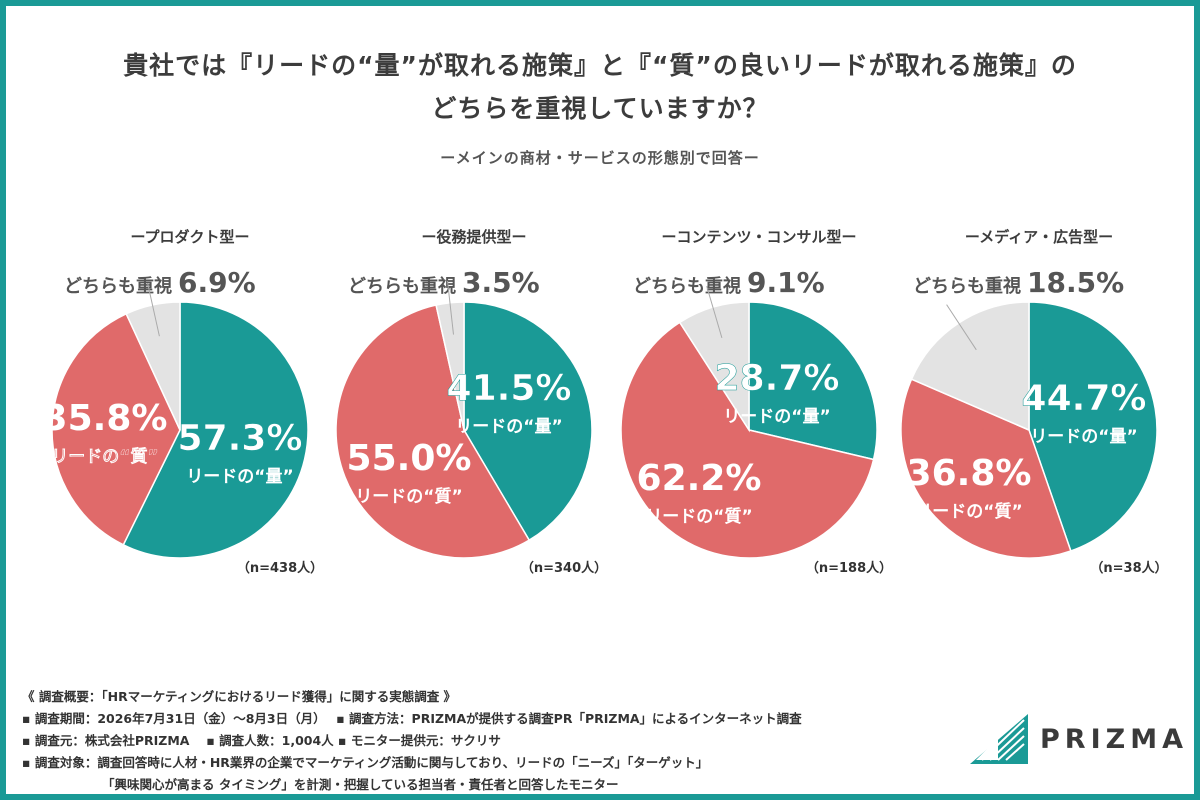 This screenshot has width=1200, height=800. Describe the element at coordinates (473, 237) in the screenshot. I see `pie-title: ー役務提供型ー` at that location.